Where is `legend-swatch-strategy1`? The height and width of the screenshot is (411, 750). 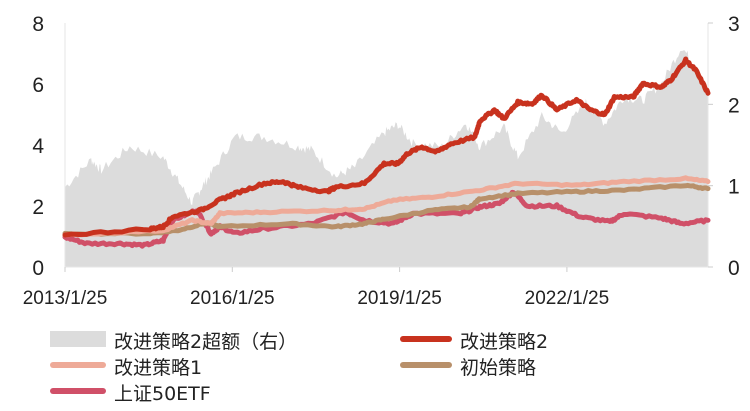
legend-swatch-strategy1 is located at coordinates (78, 365).